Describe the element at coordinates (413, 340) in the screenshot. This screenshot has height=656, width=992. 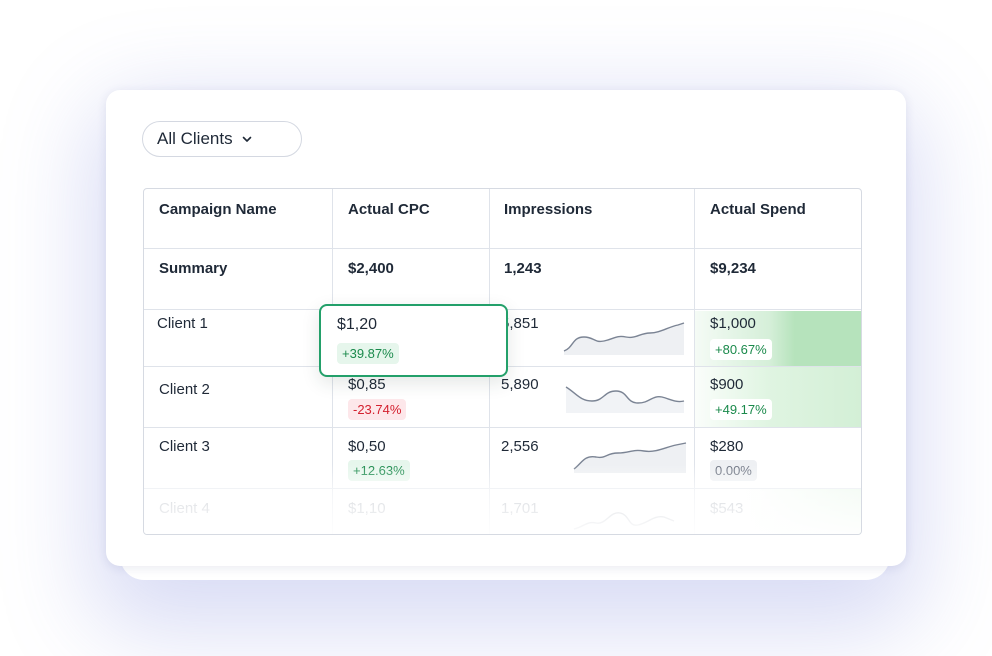
I see `highlighted-cpc-cell-client-1: $1,20 +39.87%` at that location.